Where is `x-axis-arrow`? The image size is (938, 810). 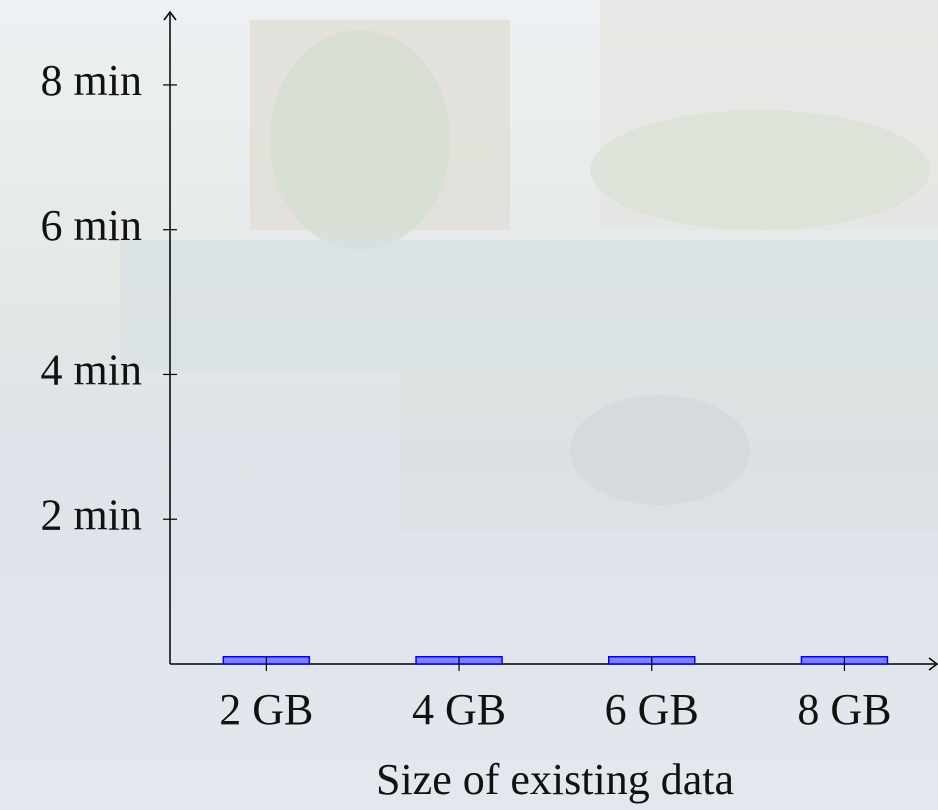
x-axis-arrow is located at coordinates (933, 664).